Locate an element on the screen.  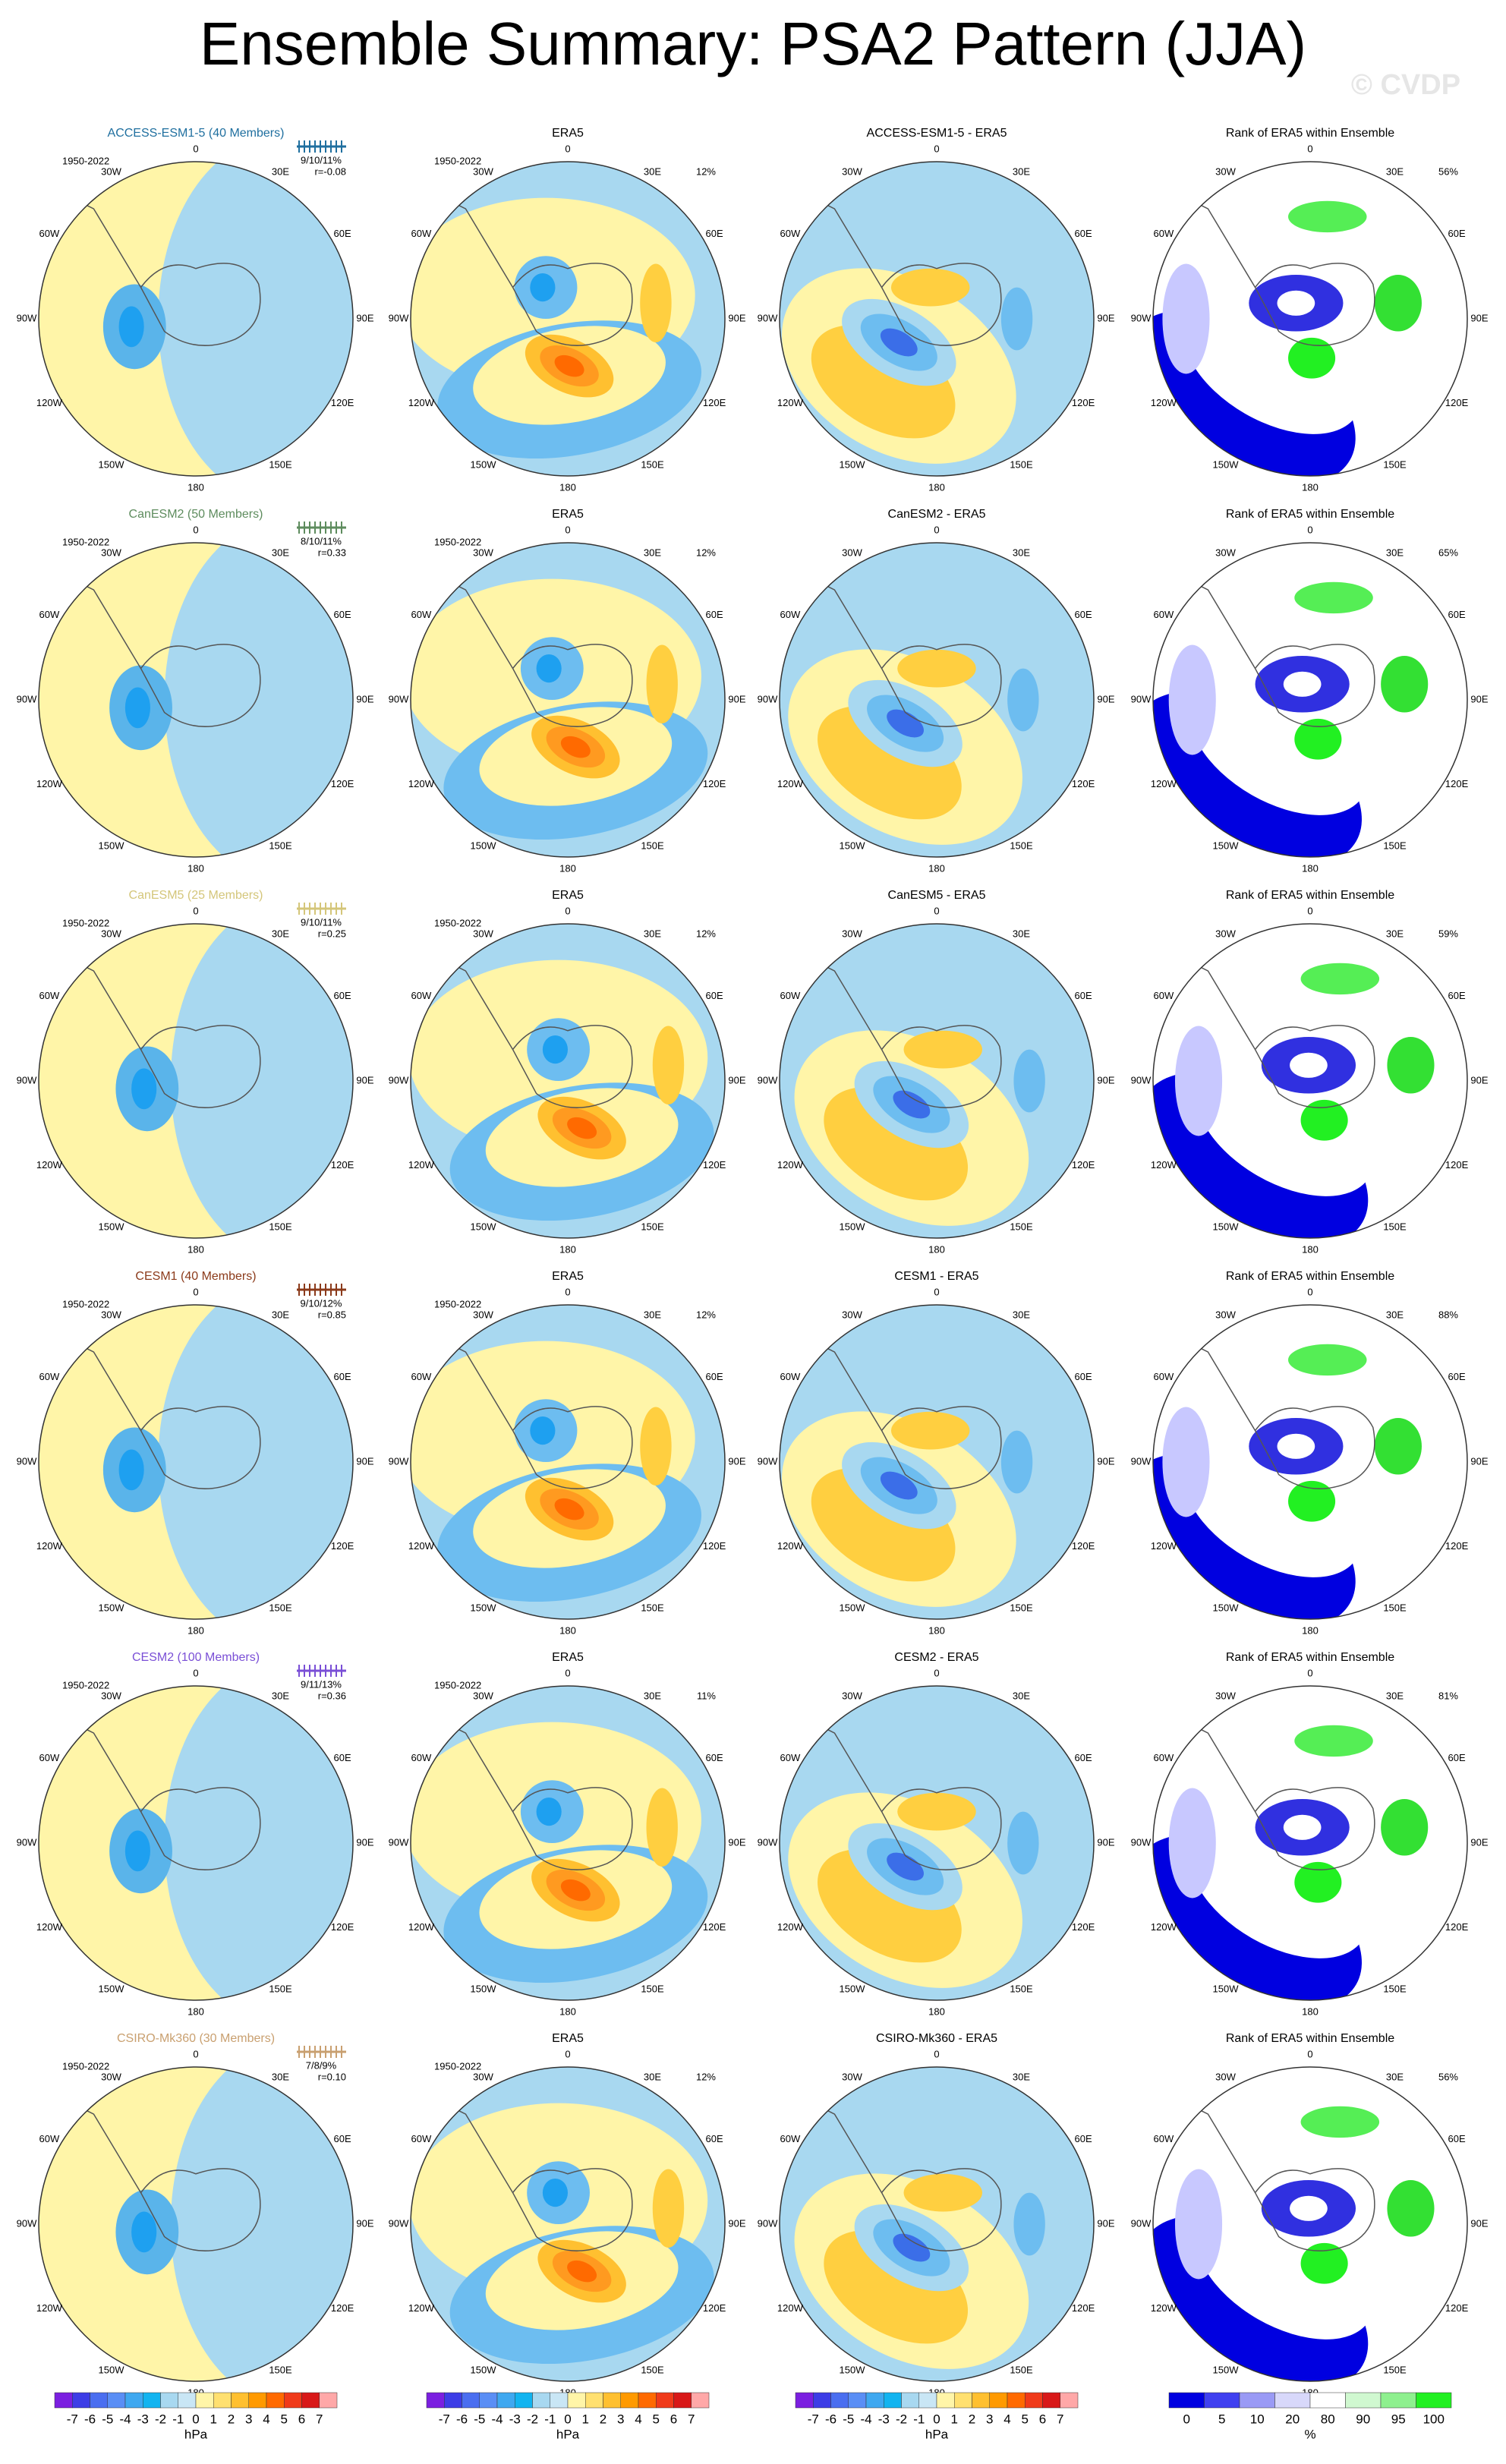
figure-title: Ensemble Summary: PSA2 Pattern (JJA) is located at coordinates (753, 43).